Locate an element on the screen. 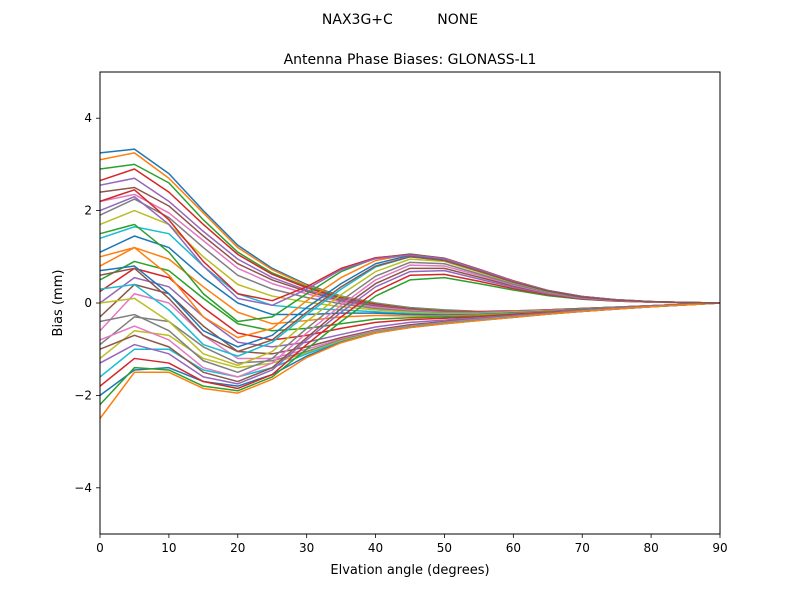  figure-suptitle: NAX3G+C NONE is located at coordinates (400, 20).